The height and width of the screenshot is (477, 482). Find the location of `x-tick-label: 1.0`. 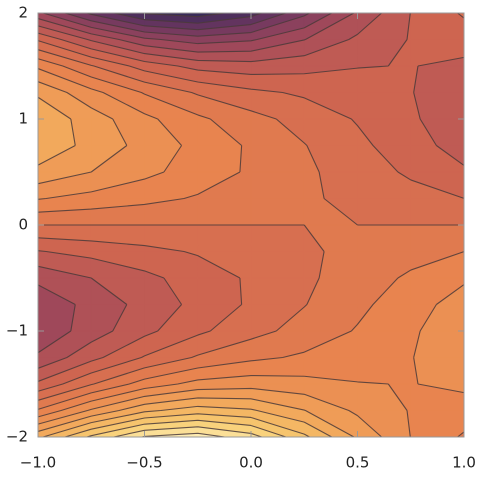

x-tick-label: 1.0 is located at coordinates (464, 463).